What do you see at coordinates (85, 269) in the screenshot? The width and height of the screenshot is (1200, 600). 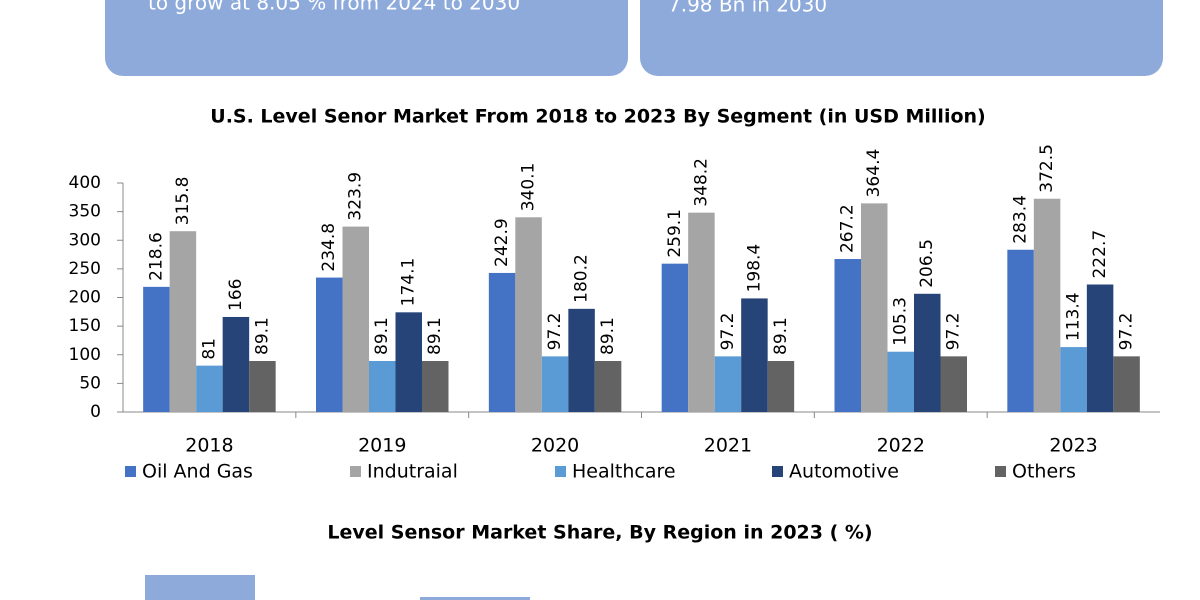 I see `y-tick-label: 250` at bounding box center [85, 269].